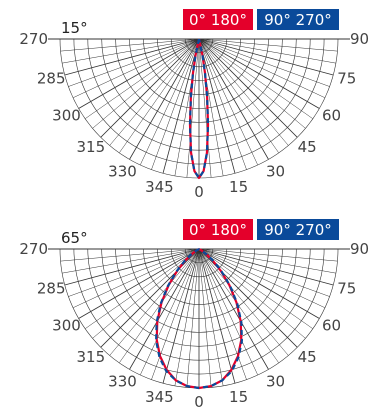 This screenshot has height=414, width=371. What do you see at coordinates (74, 28) in the screenshot?
I see `chart-title: 15°` at bounding box center [74, 28].